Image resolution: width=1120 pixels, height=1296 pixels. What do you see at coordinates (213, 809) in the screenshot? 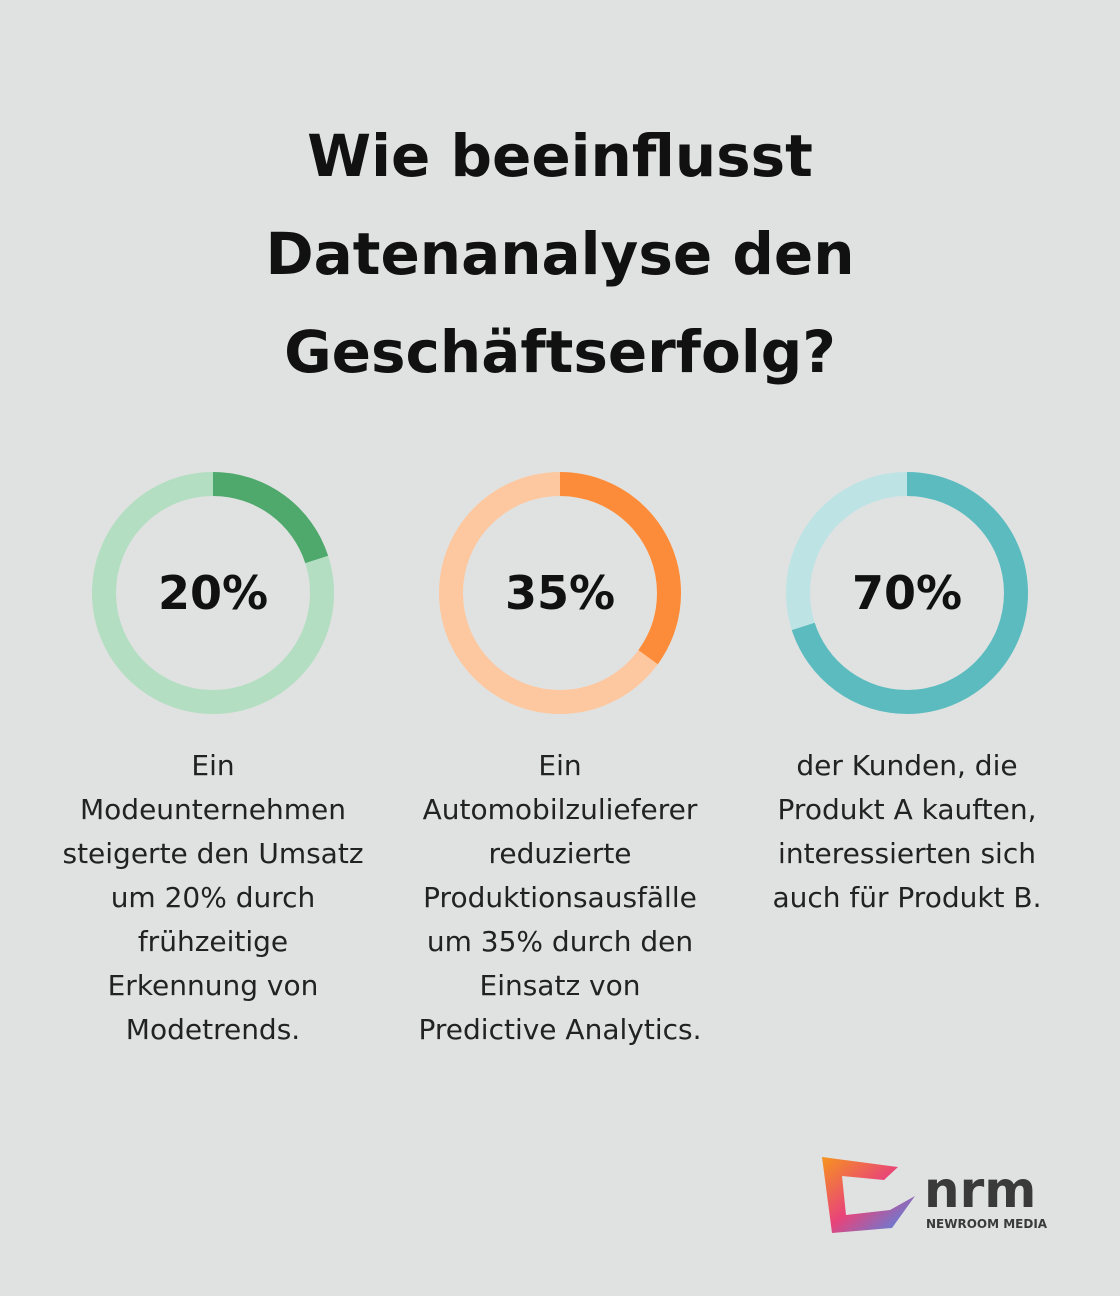
I see `caption-line: Modeunternehmen` at bounding box center [213, 809].